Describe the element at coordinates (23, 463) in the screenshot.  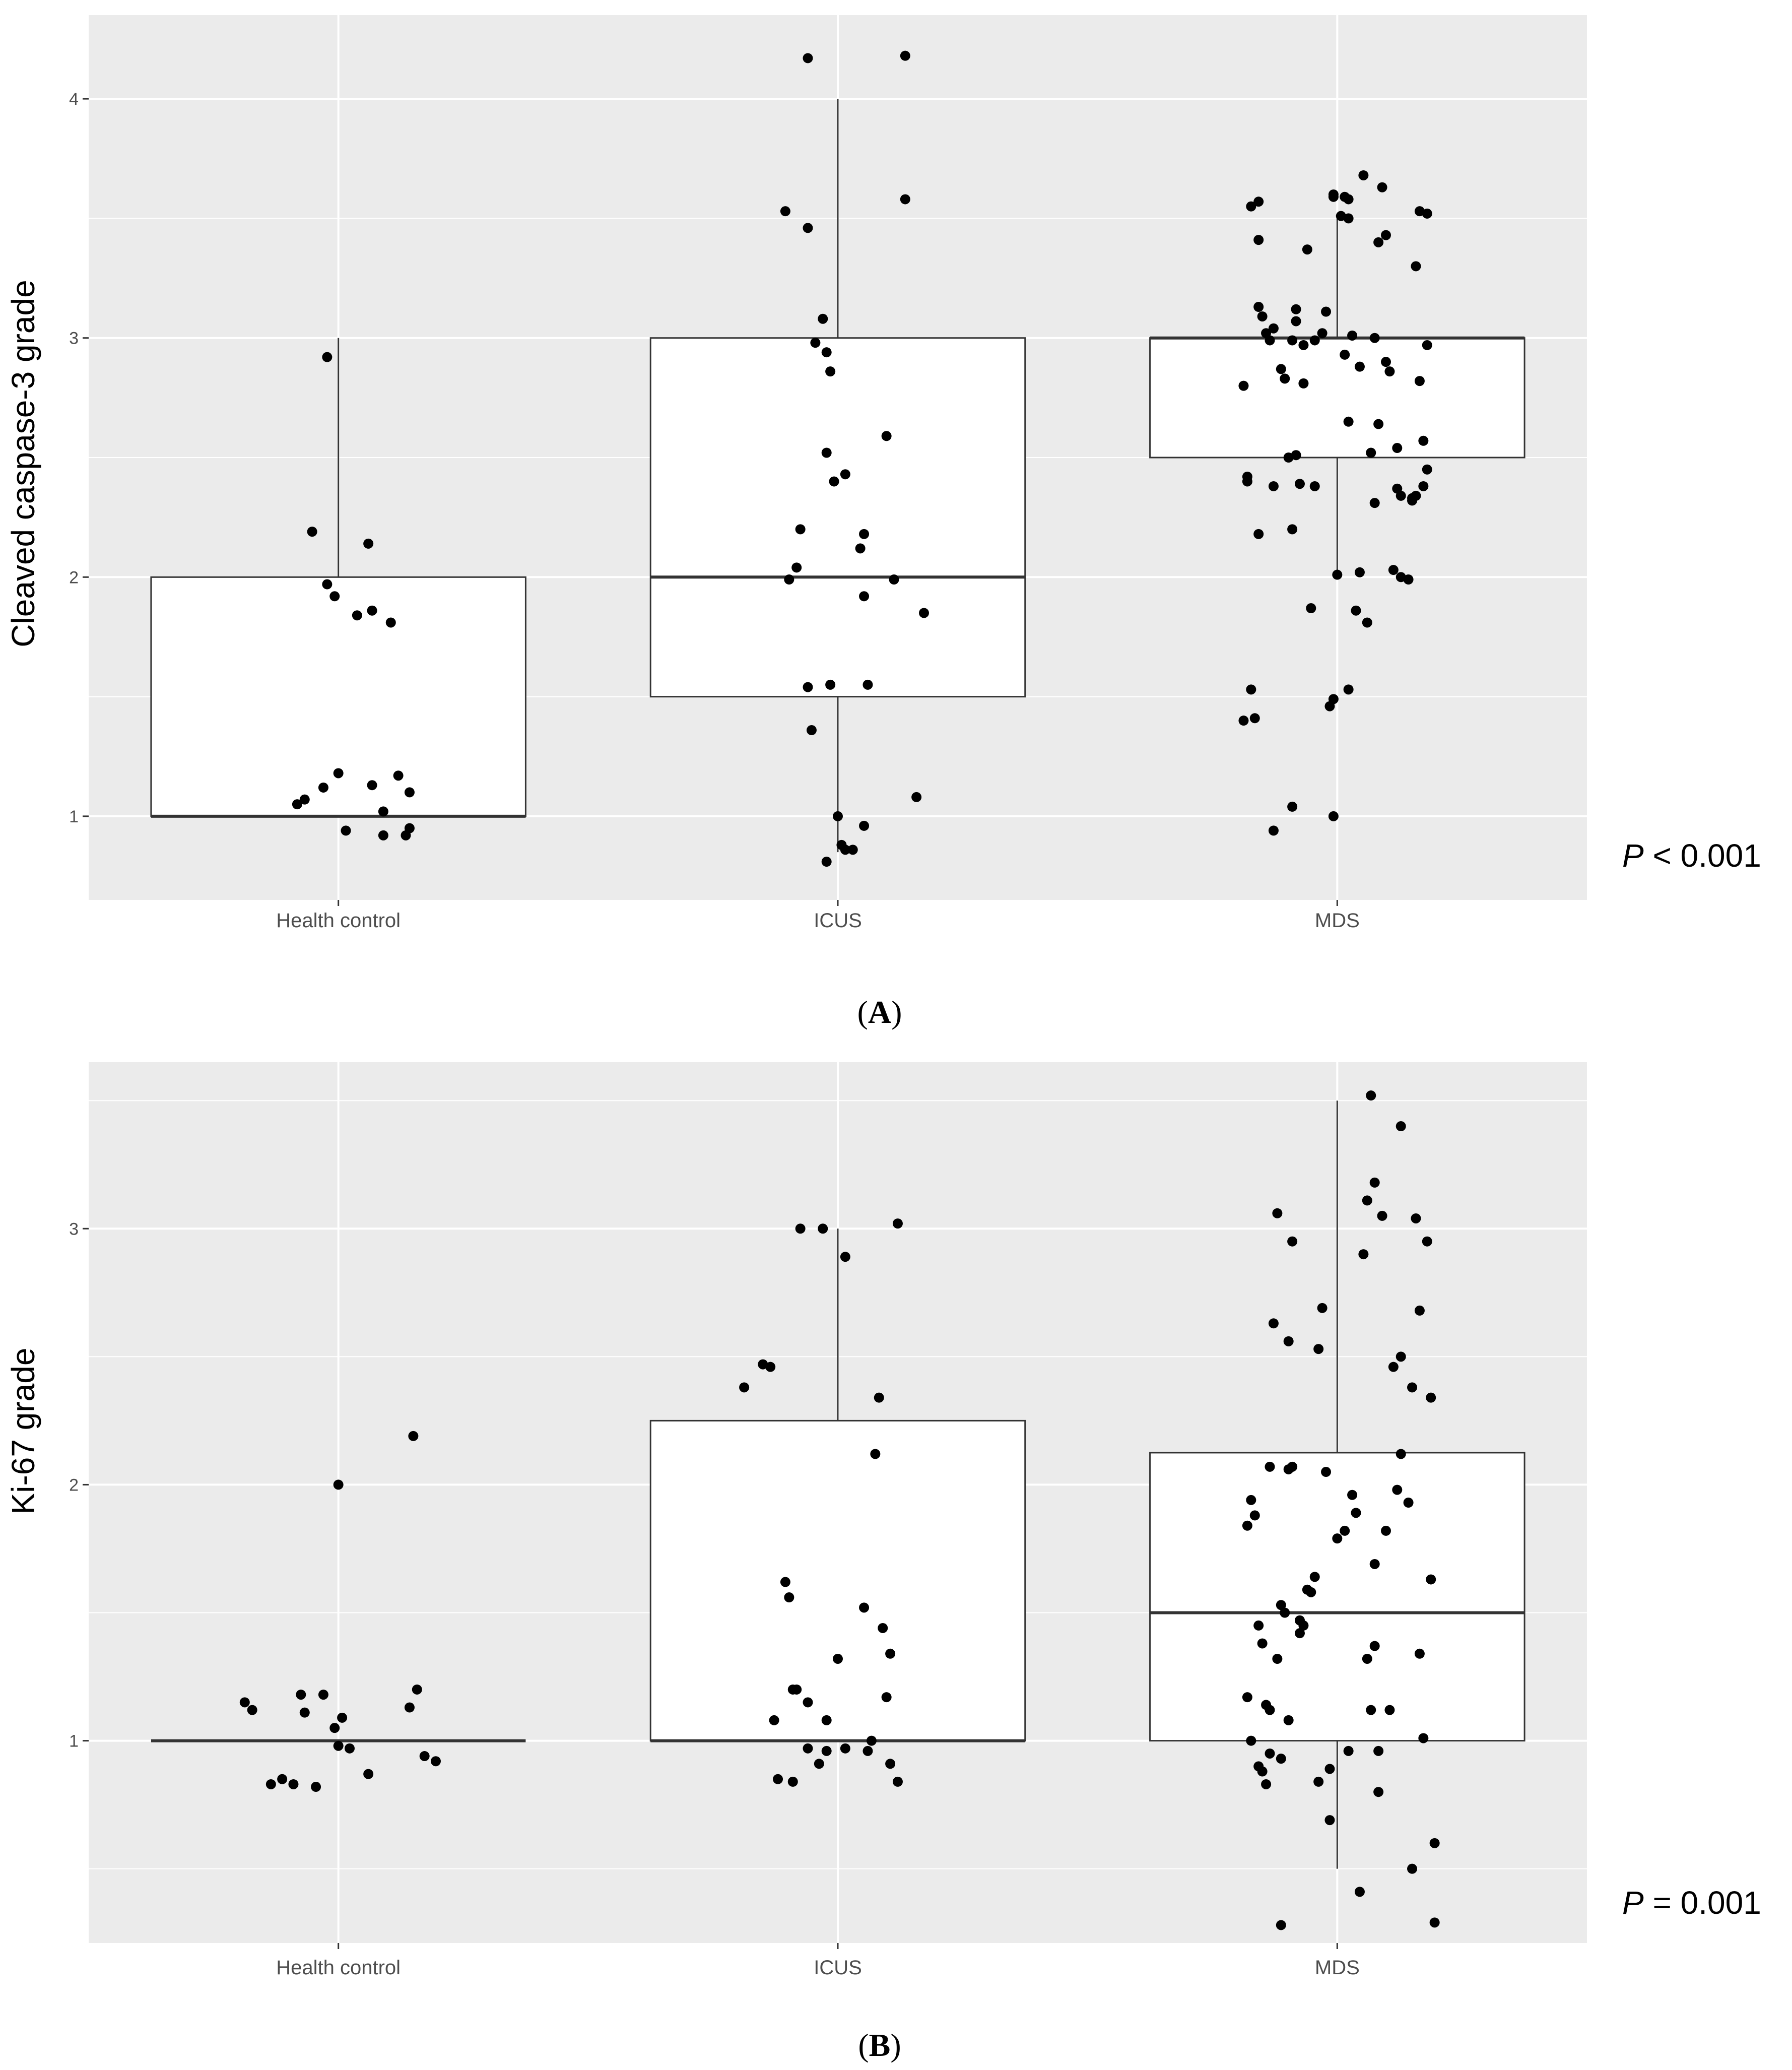
I see `y-axis-label-a: Cleaved caspase-3 grade` at that location.